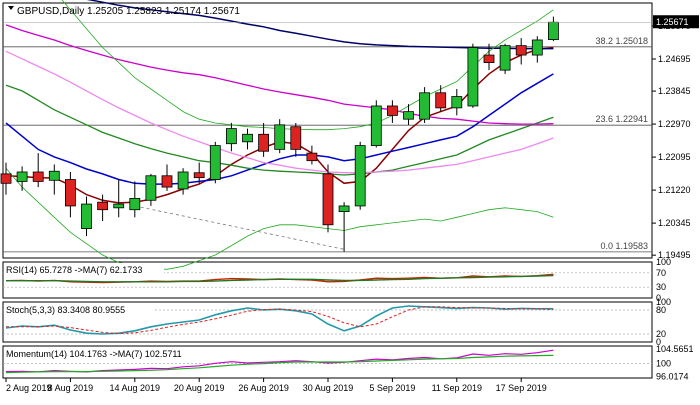 The image size is (700, 405). I want to click on chart-menu-triangle-icon, so click(11, 8).